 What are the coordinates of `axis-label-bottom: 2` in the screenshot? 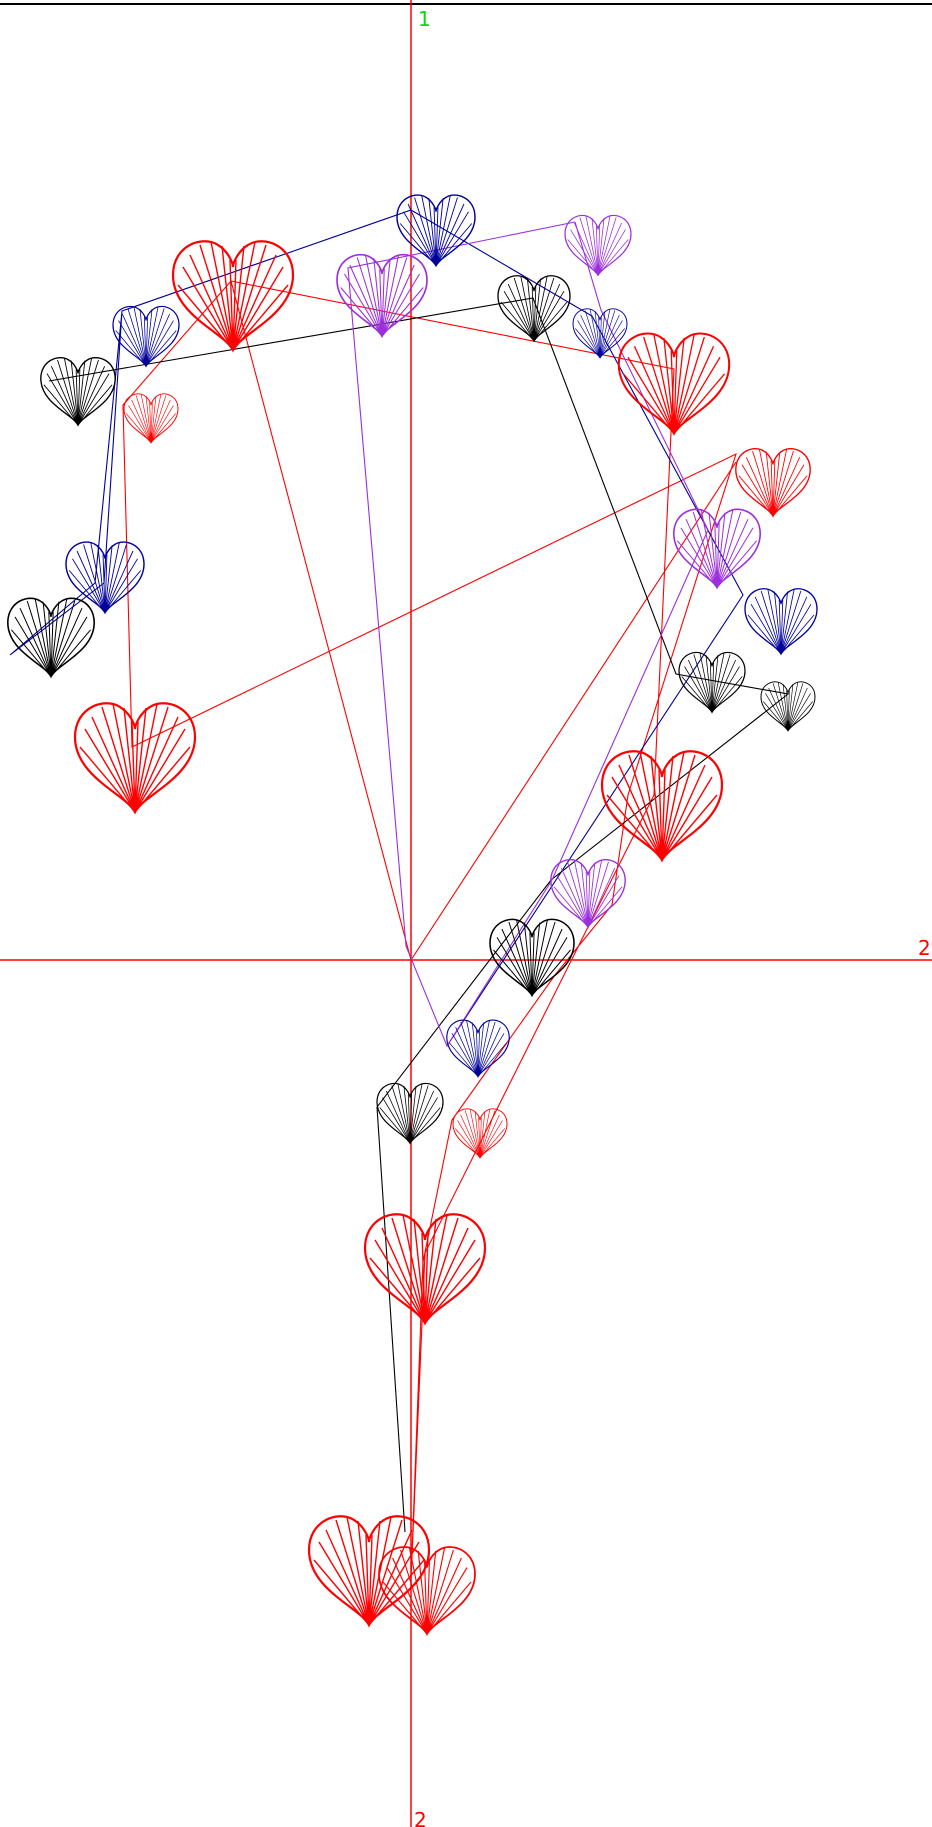 It's located at (420, 1817).